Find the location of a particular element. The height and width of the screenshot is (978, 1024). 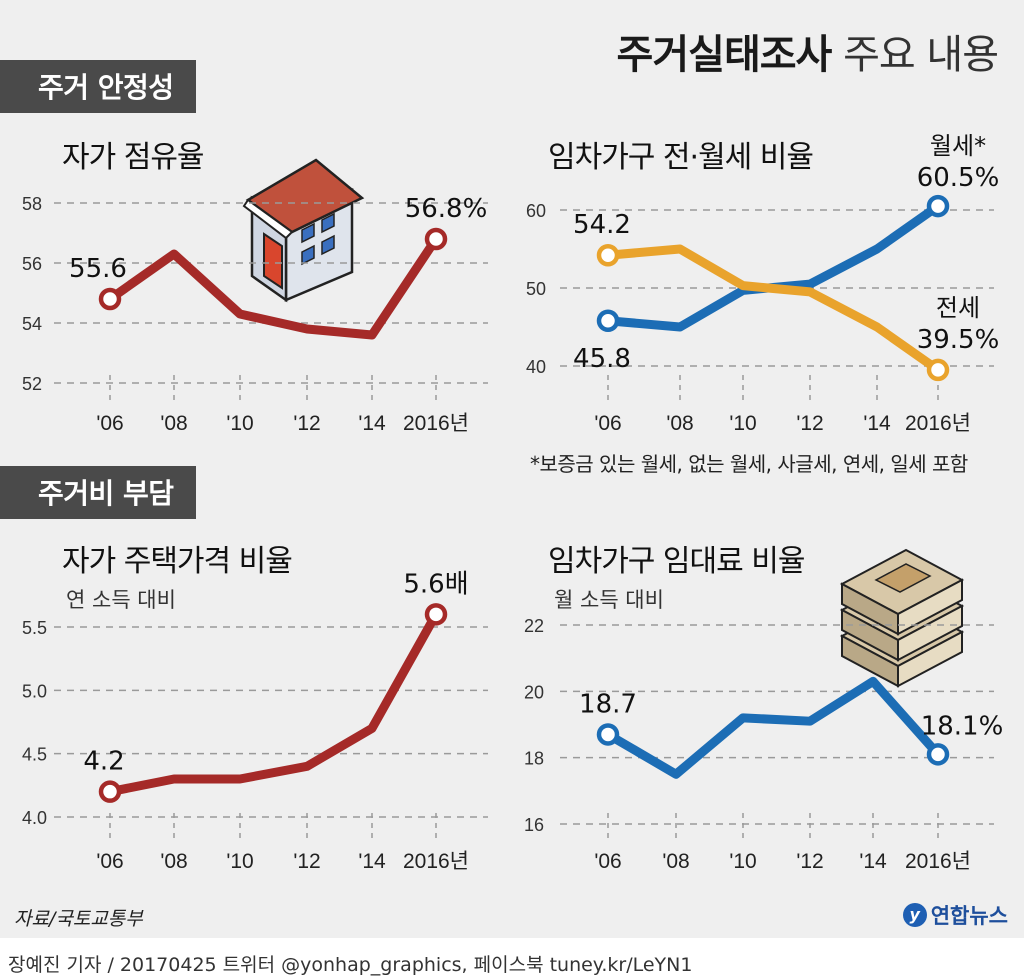

y-tick-label-c2-1: 50 is located at coordinates (536, 289).